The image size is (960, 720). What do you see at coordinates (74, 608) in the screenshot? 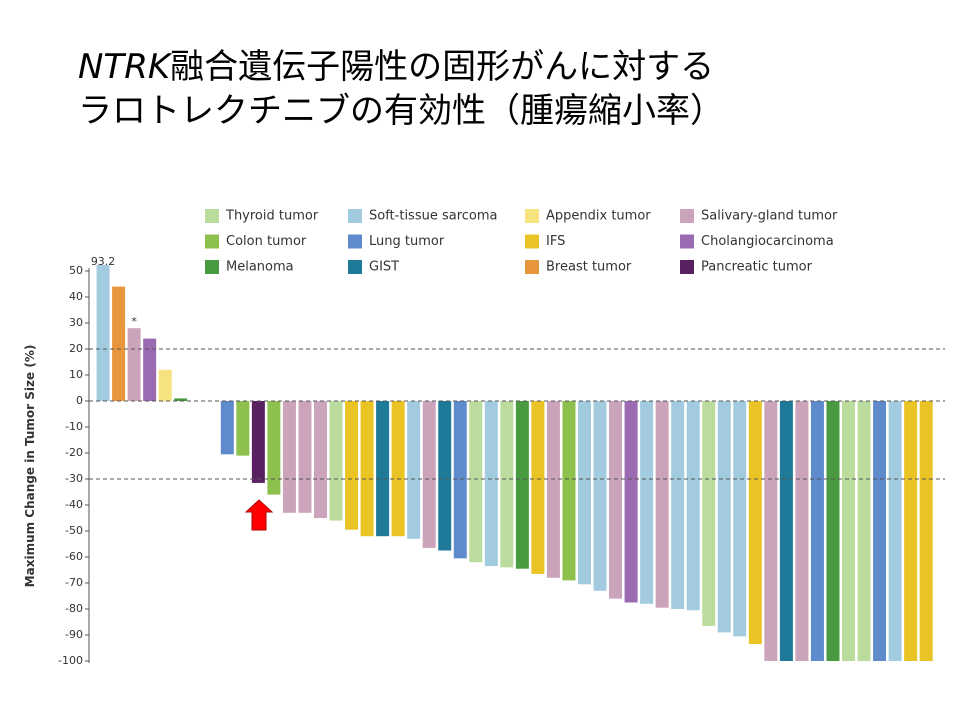
I see `y-tick-label: -80` at bounding box center [74, 608].